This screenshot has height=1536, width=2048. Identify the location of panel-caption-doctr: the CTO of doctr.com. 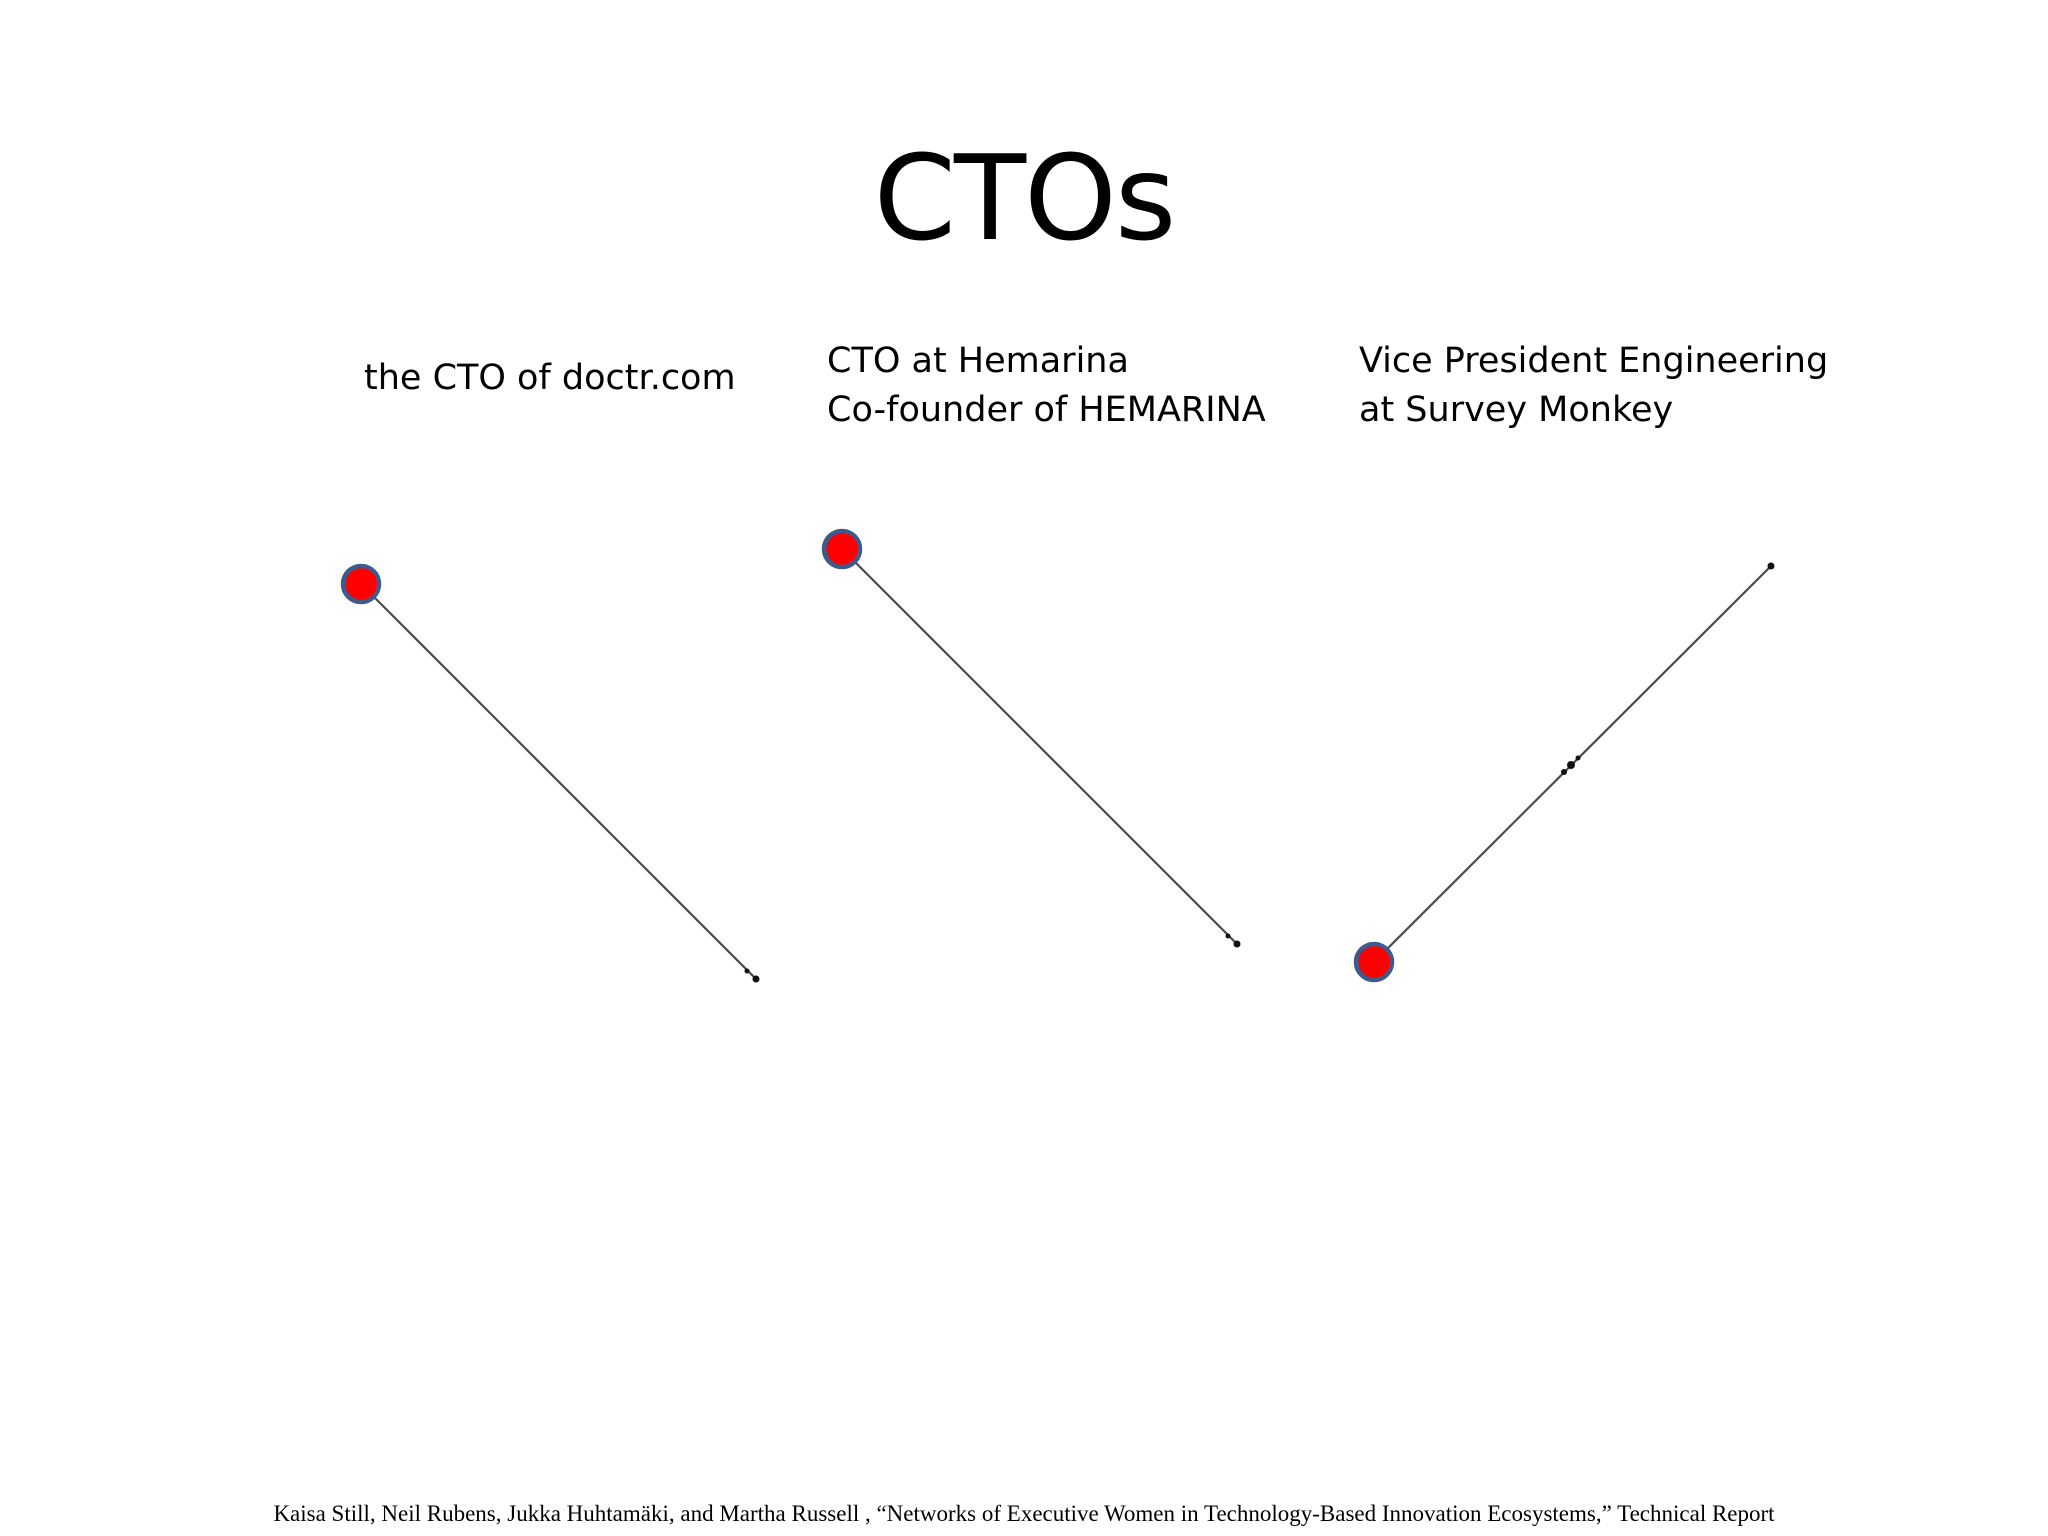
(550, 378).